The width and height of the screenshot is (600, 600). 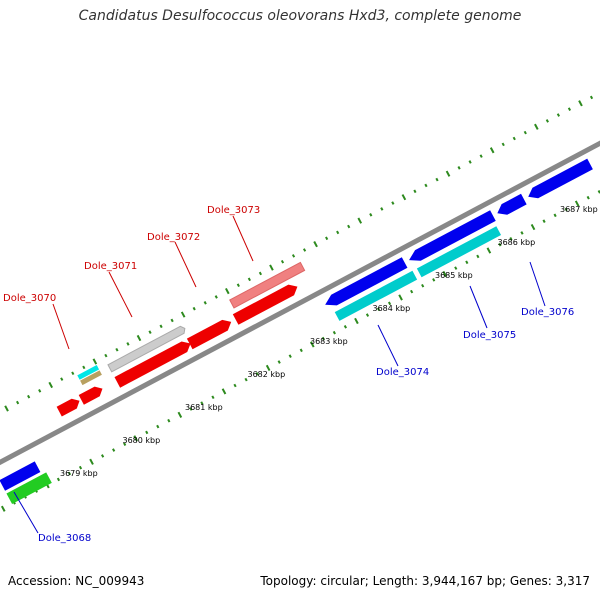 I want to click on gene-label: Dole_3073, so click(x=233, y=210).